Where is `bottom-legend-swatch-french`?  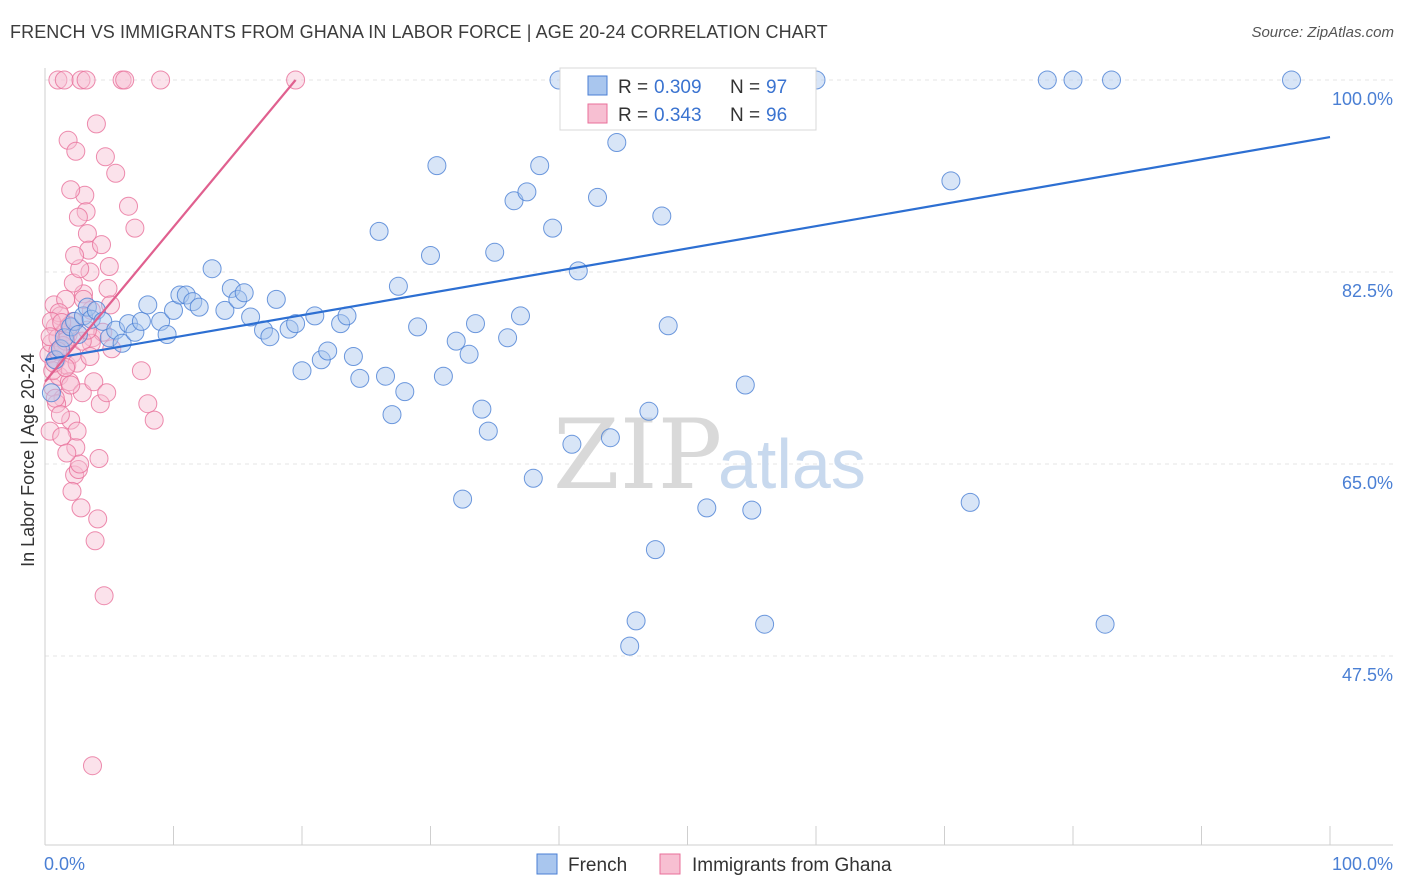 bottom-legend-swatch-french is located at coordinates (547, 864).